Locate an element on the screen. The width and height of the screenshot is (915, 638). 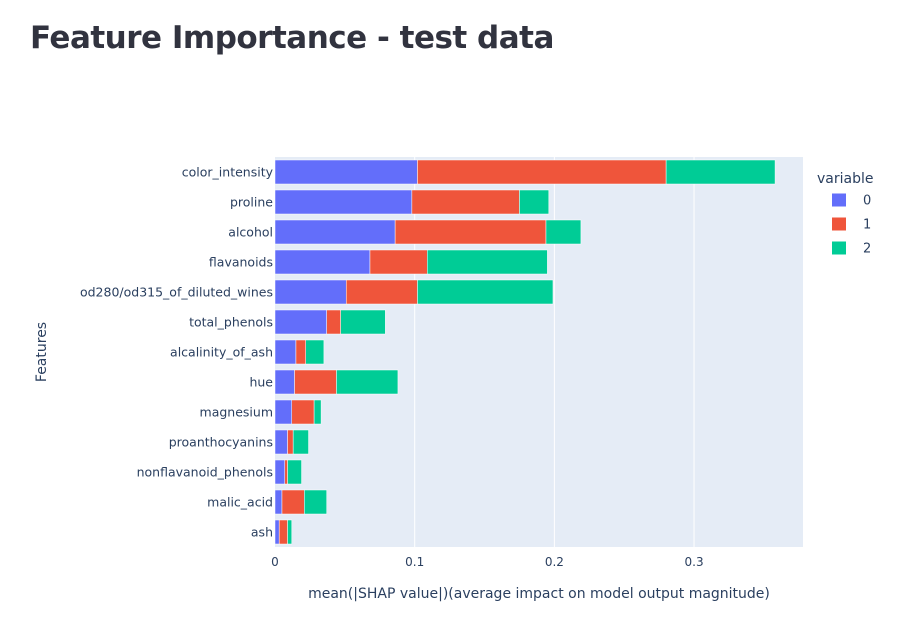
y-tick-label: flavanoids is located at coordinates (241, 262).